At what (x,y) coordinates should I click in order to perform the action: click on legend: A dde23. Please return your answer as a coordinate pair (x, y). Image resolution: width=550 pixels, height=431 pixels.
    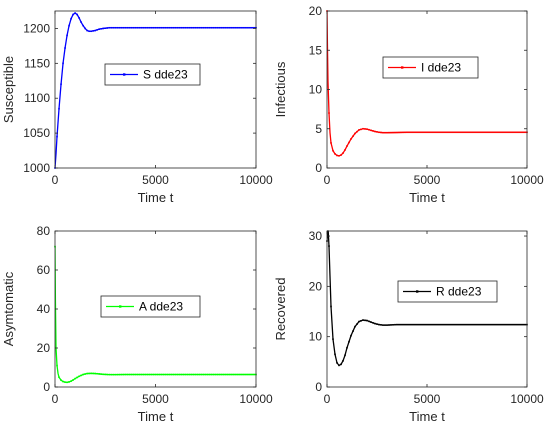
    Looking at the image, I should click on (150, 306).